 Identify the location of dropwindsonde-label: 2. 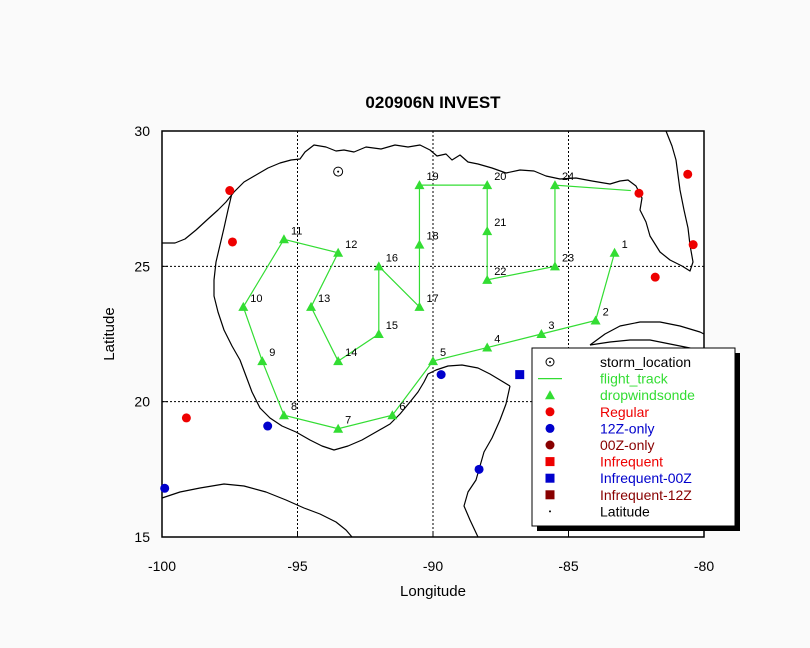
(606, 312).